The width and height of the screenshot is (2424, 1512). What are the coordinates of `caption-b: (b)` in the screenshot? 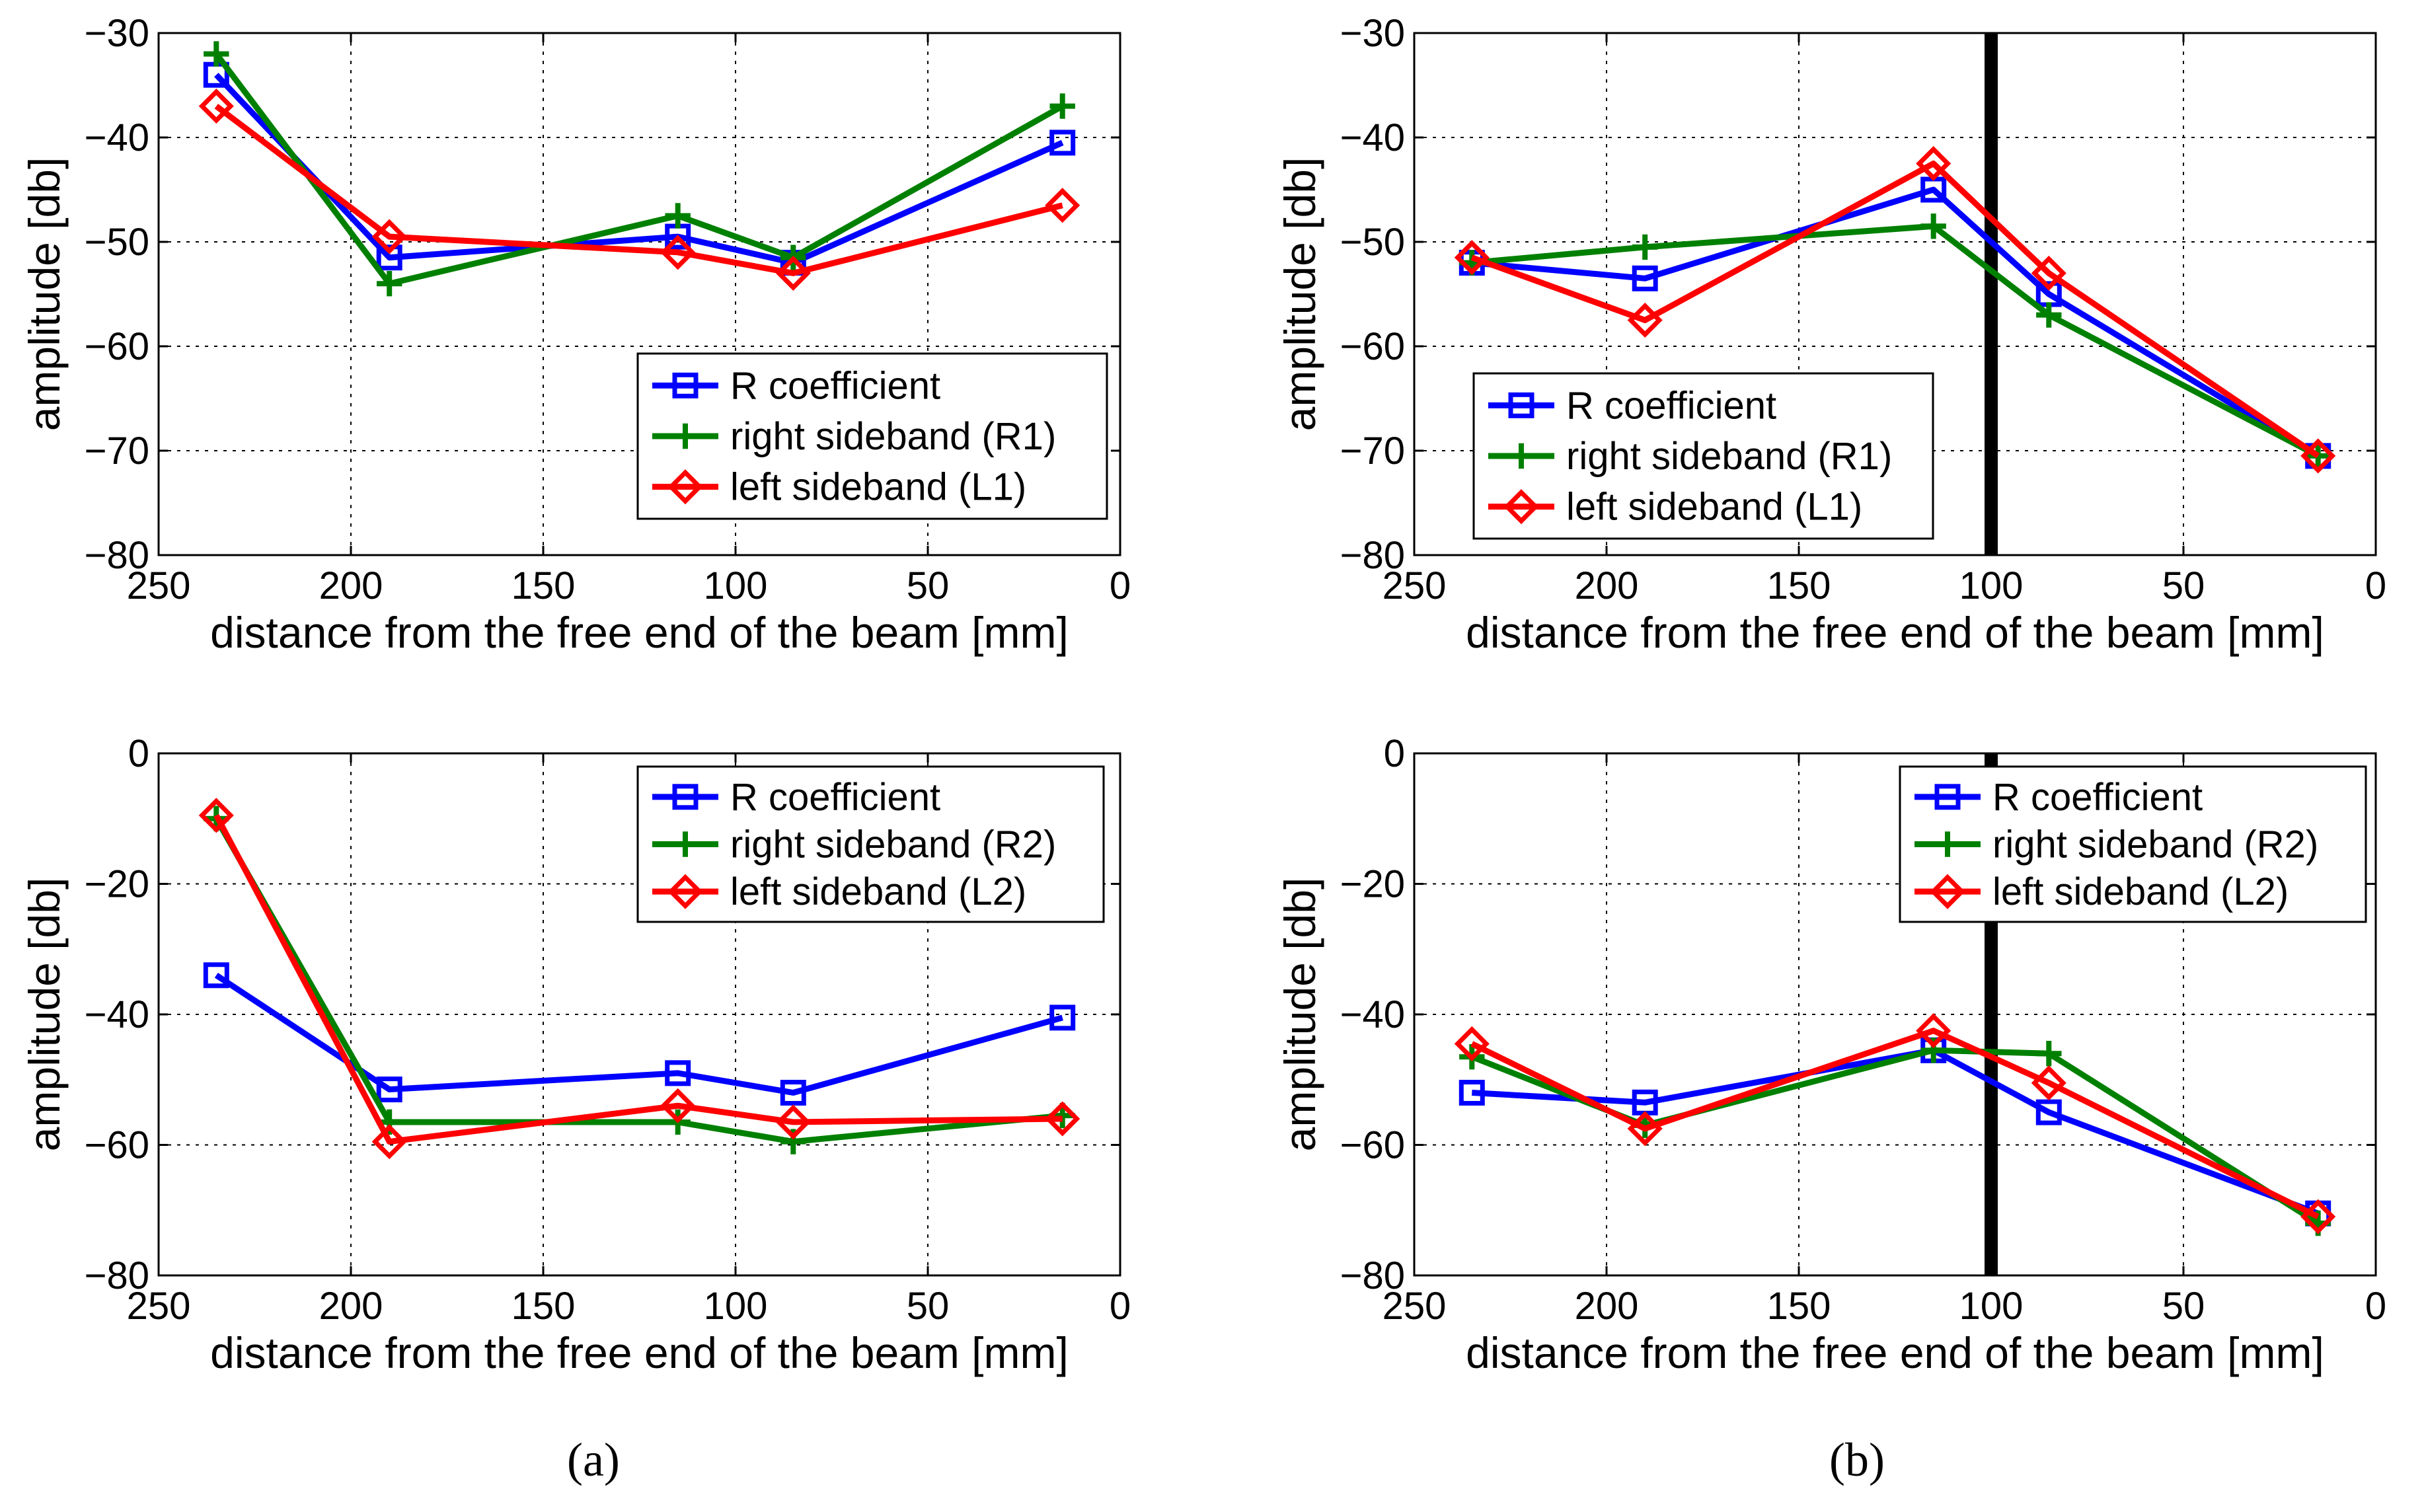 It's located at (1857, 1459).